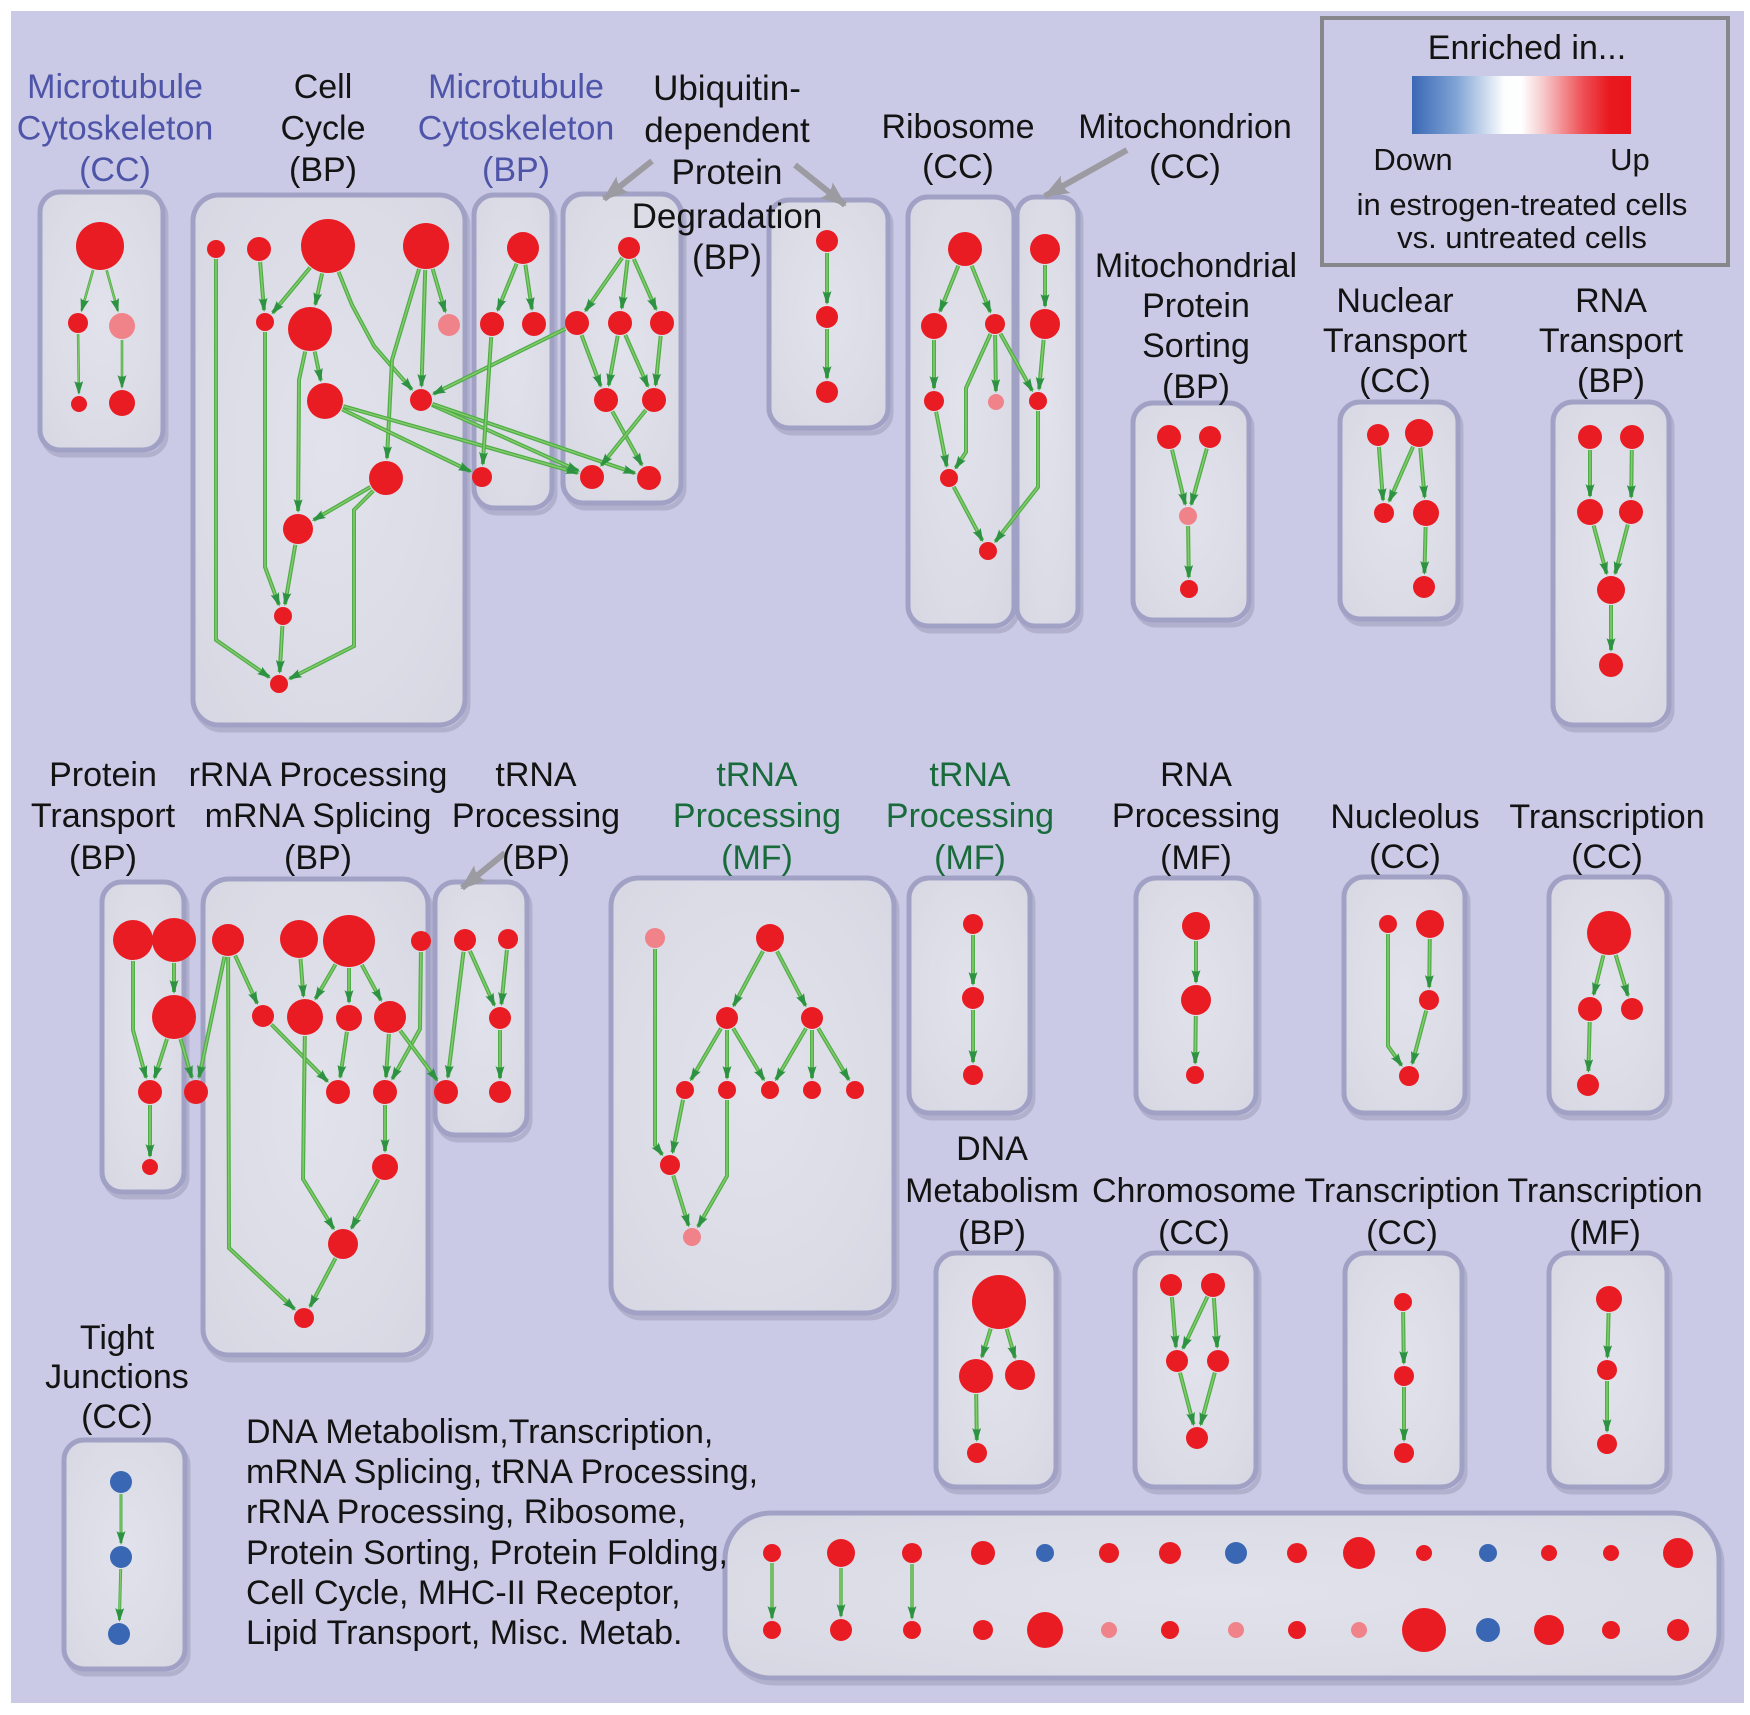 This screenshot has width=1750, height=1715. Describe the element at coordinates (727, 130) in the screenshot. I see `svg-text: dependent` at that location.